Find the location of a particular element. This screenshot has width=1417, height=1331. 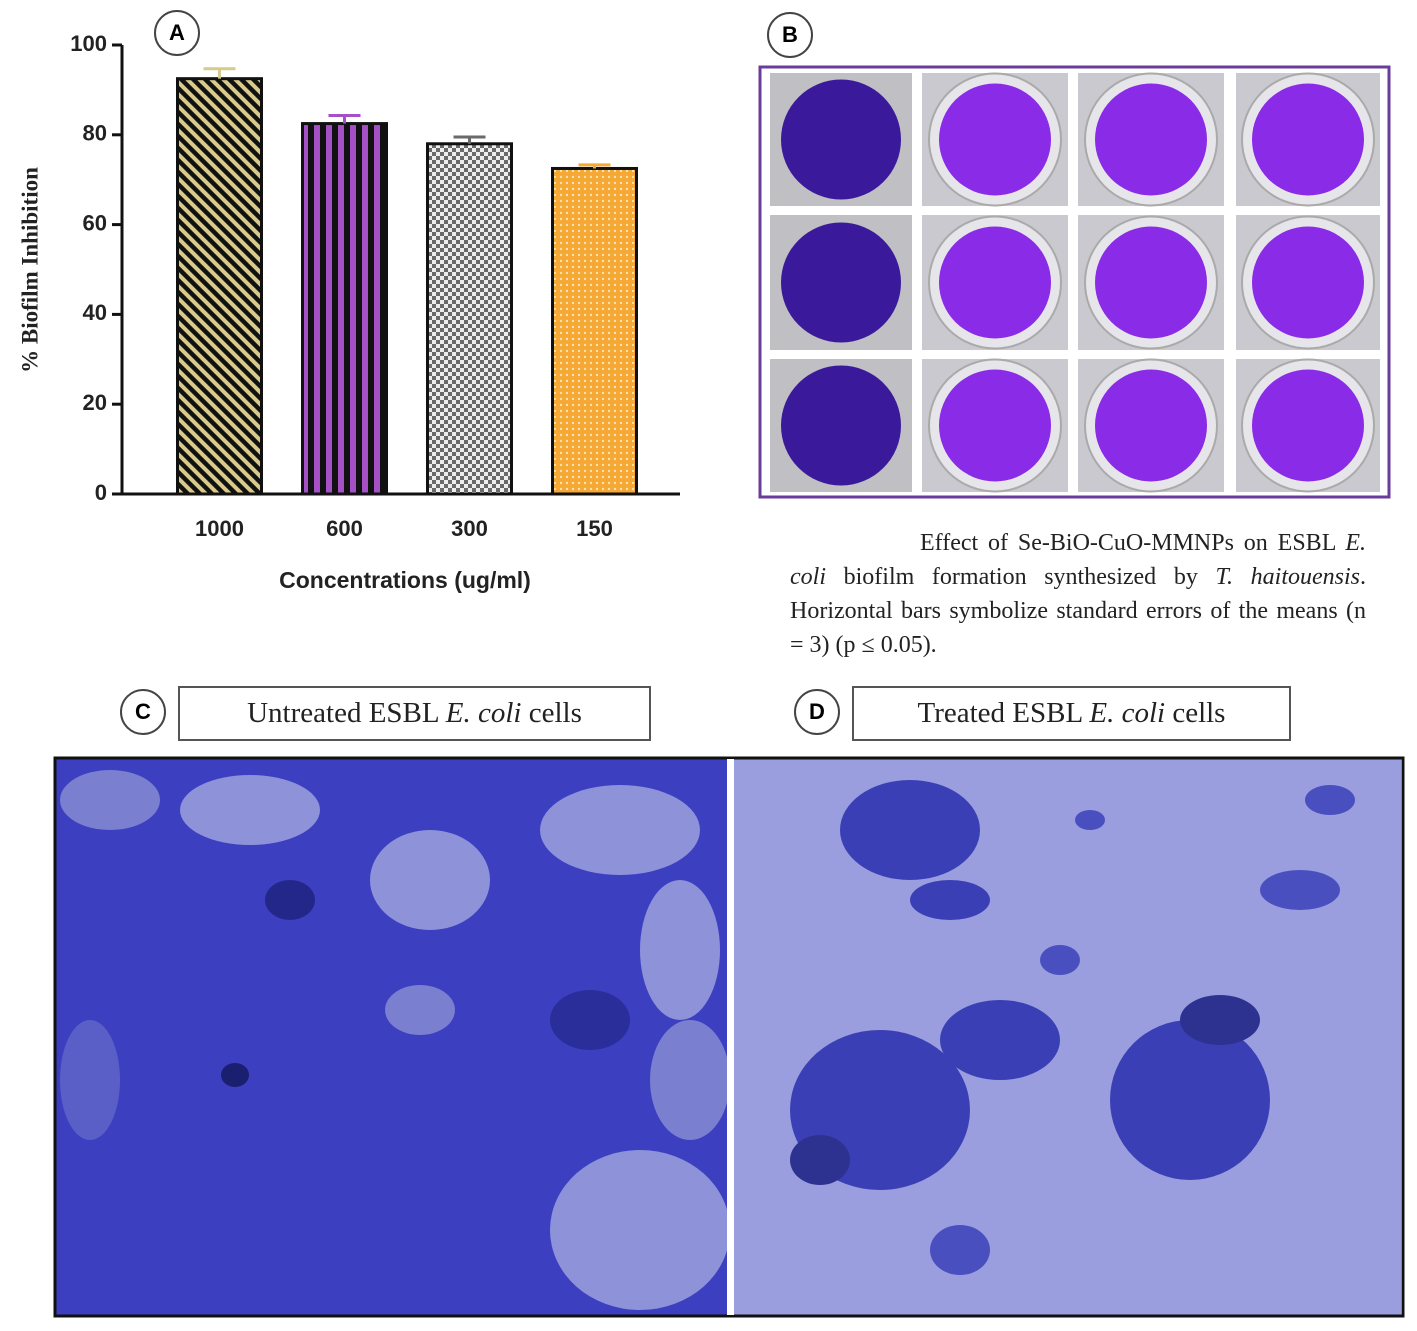

caption-text: Effect of Se-BiO-CuO-MMNPs on ESBL is located at coordinates (1133, 543).